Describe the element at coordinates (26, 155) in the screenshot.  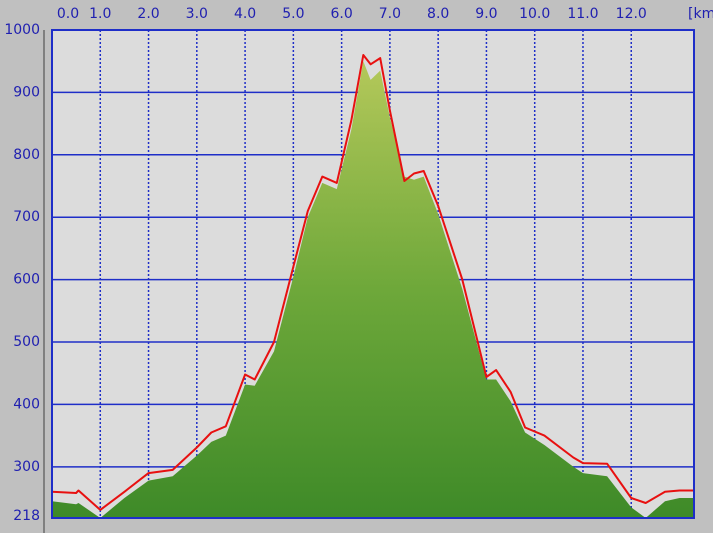
I see `y-tick-label: 800` at that location.